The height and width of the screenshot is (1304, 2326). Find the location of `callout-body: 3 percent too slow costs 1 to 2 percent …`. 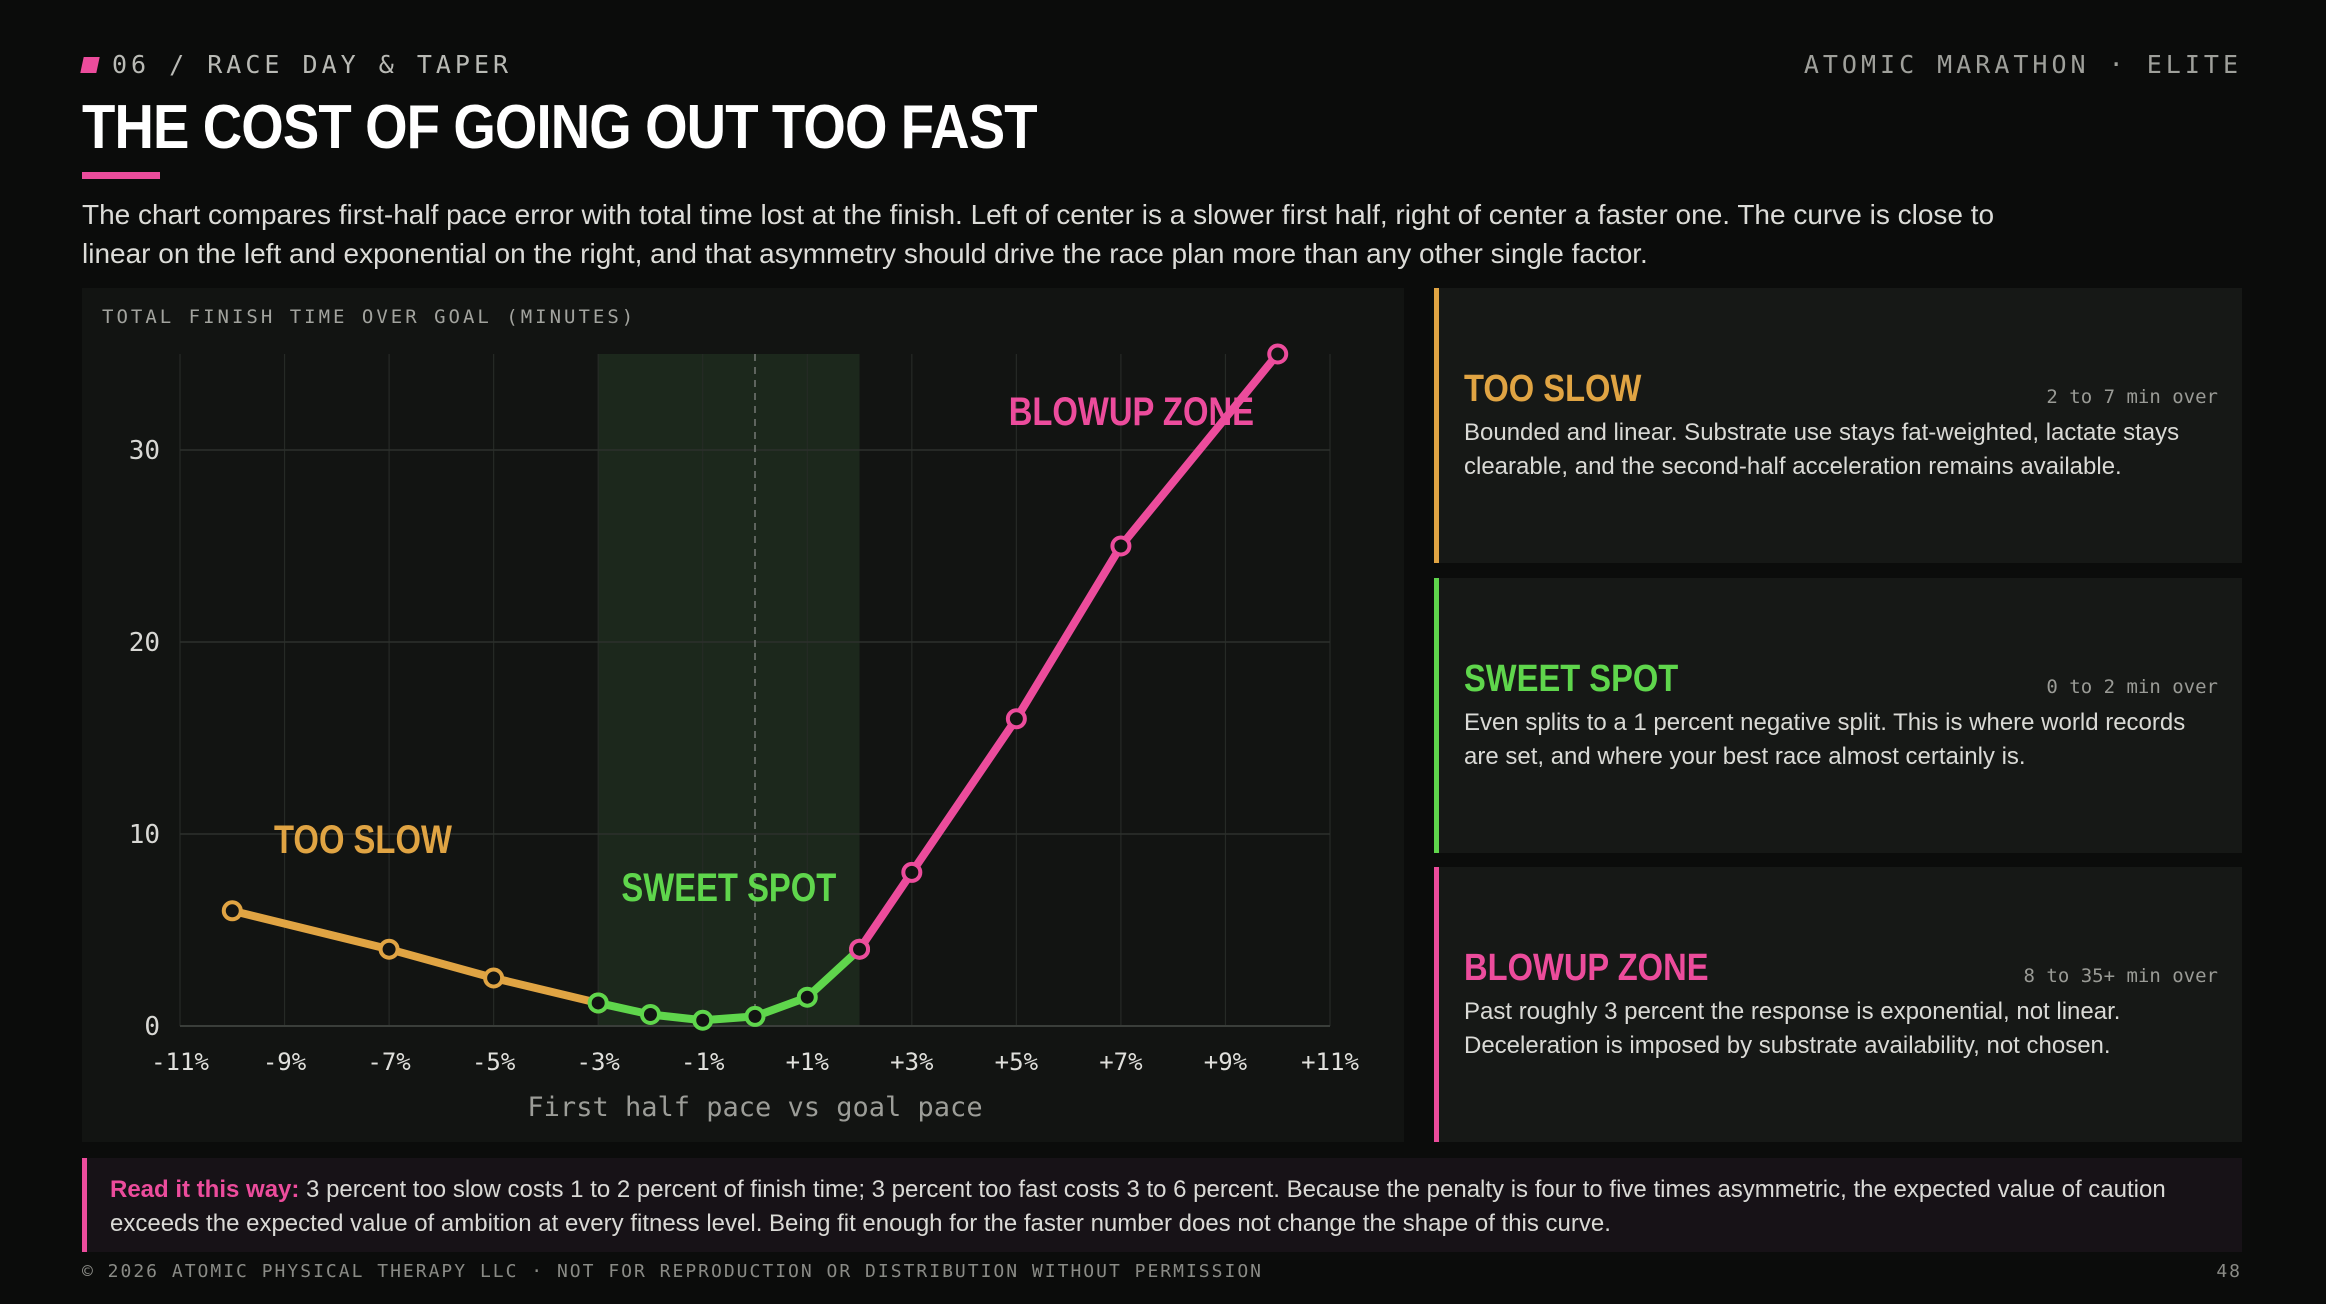

callout-body: 3 percent too slow costs 1 to 2 percent … is located at coordinates (1138, 1206).